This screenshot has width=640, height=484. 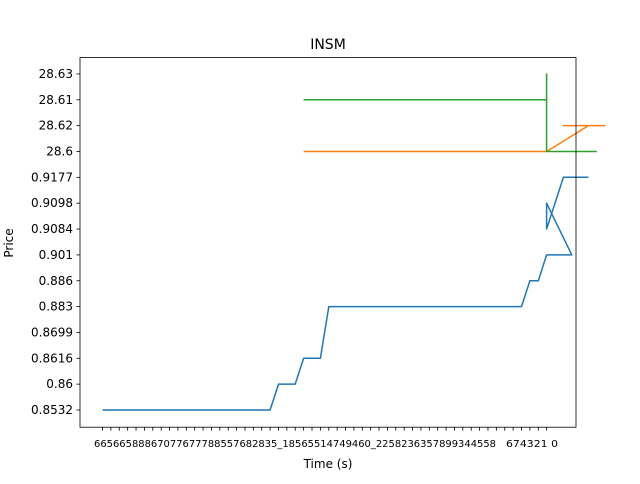 What do you see at coordinates (56, 307) in the screenshot?
I see `y-tick-label: 0.883` at bounding box center [56, 307].